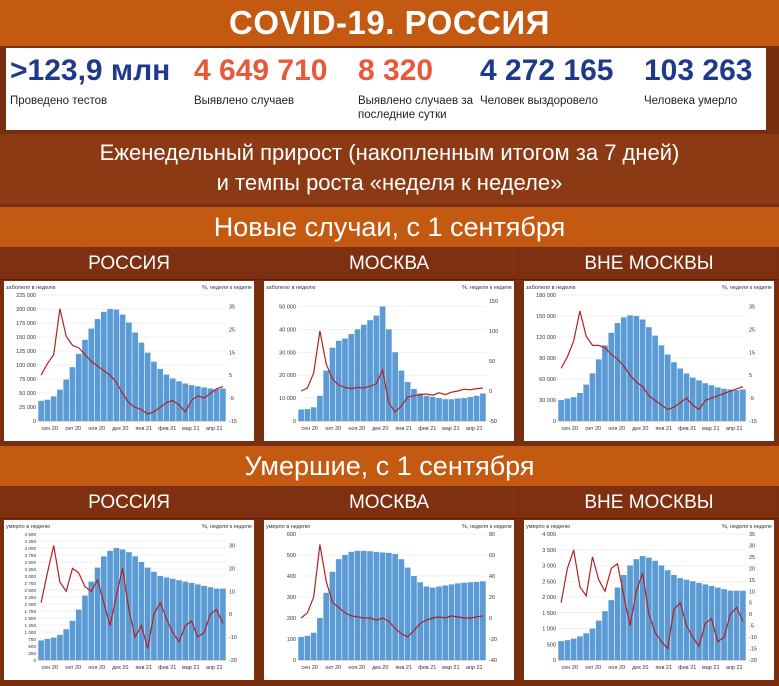 The image size is (779, 686). I want to click on page-title: COVID-19. РОССИЯ, so click(389, 23).